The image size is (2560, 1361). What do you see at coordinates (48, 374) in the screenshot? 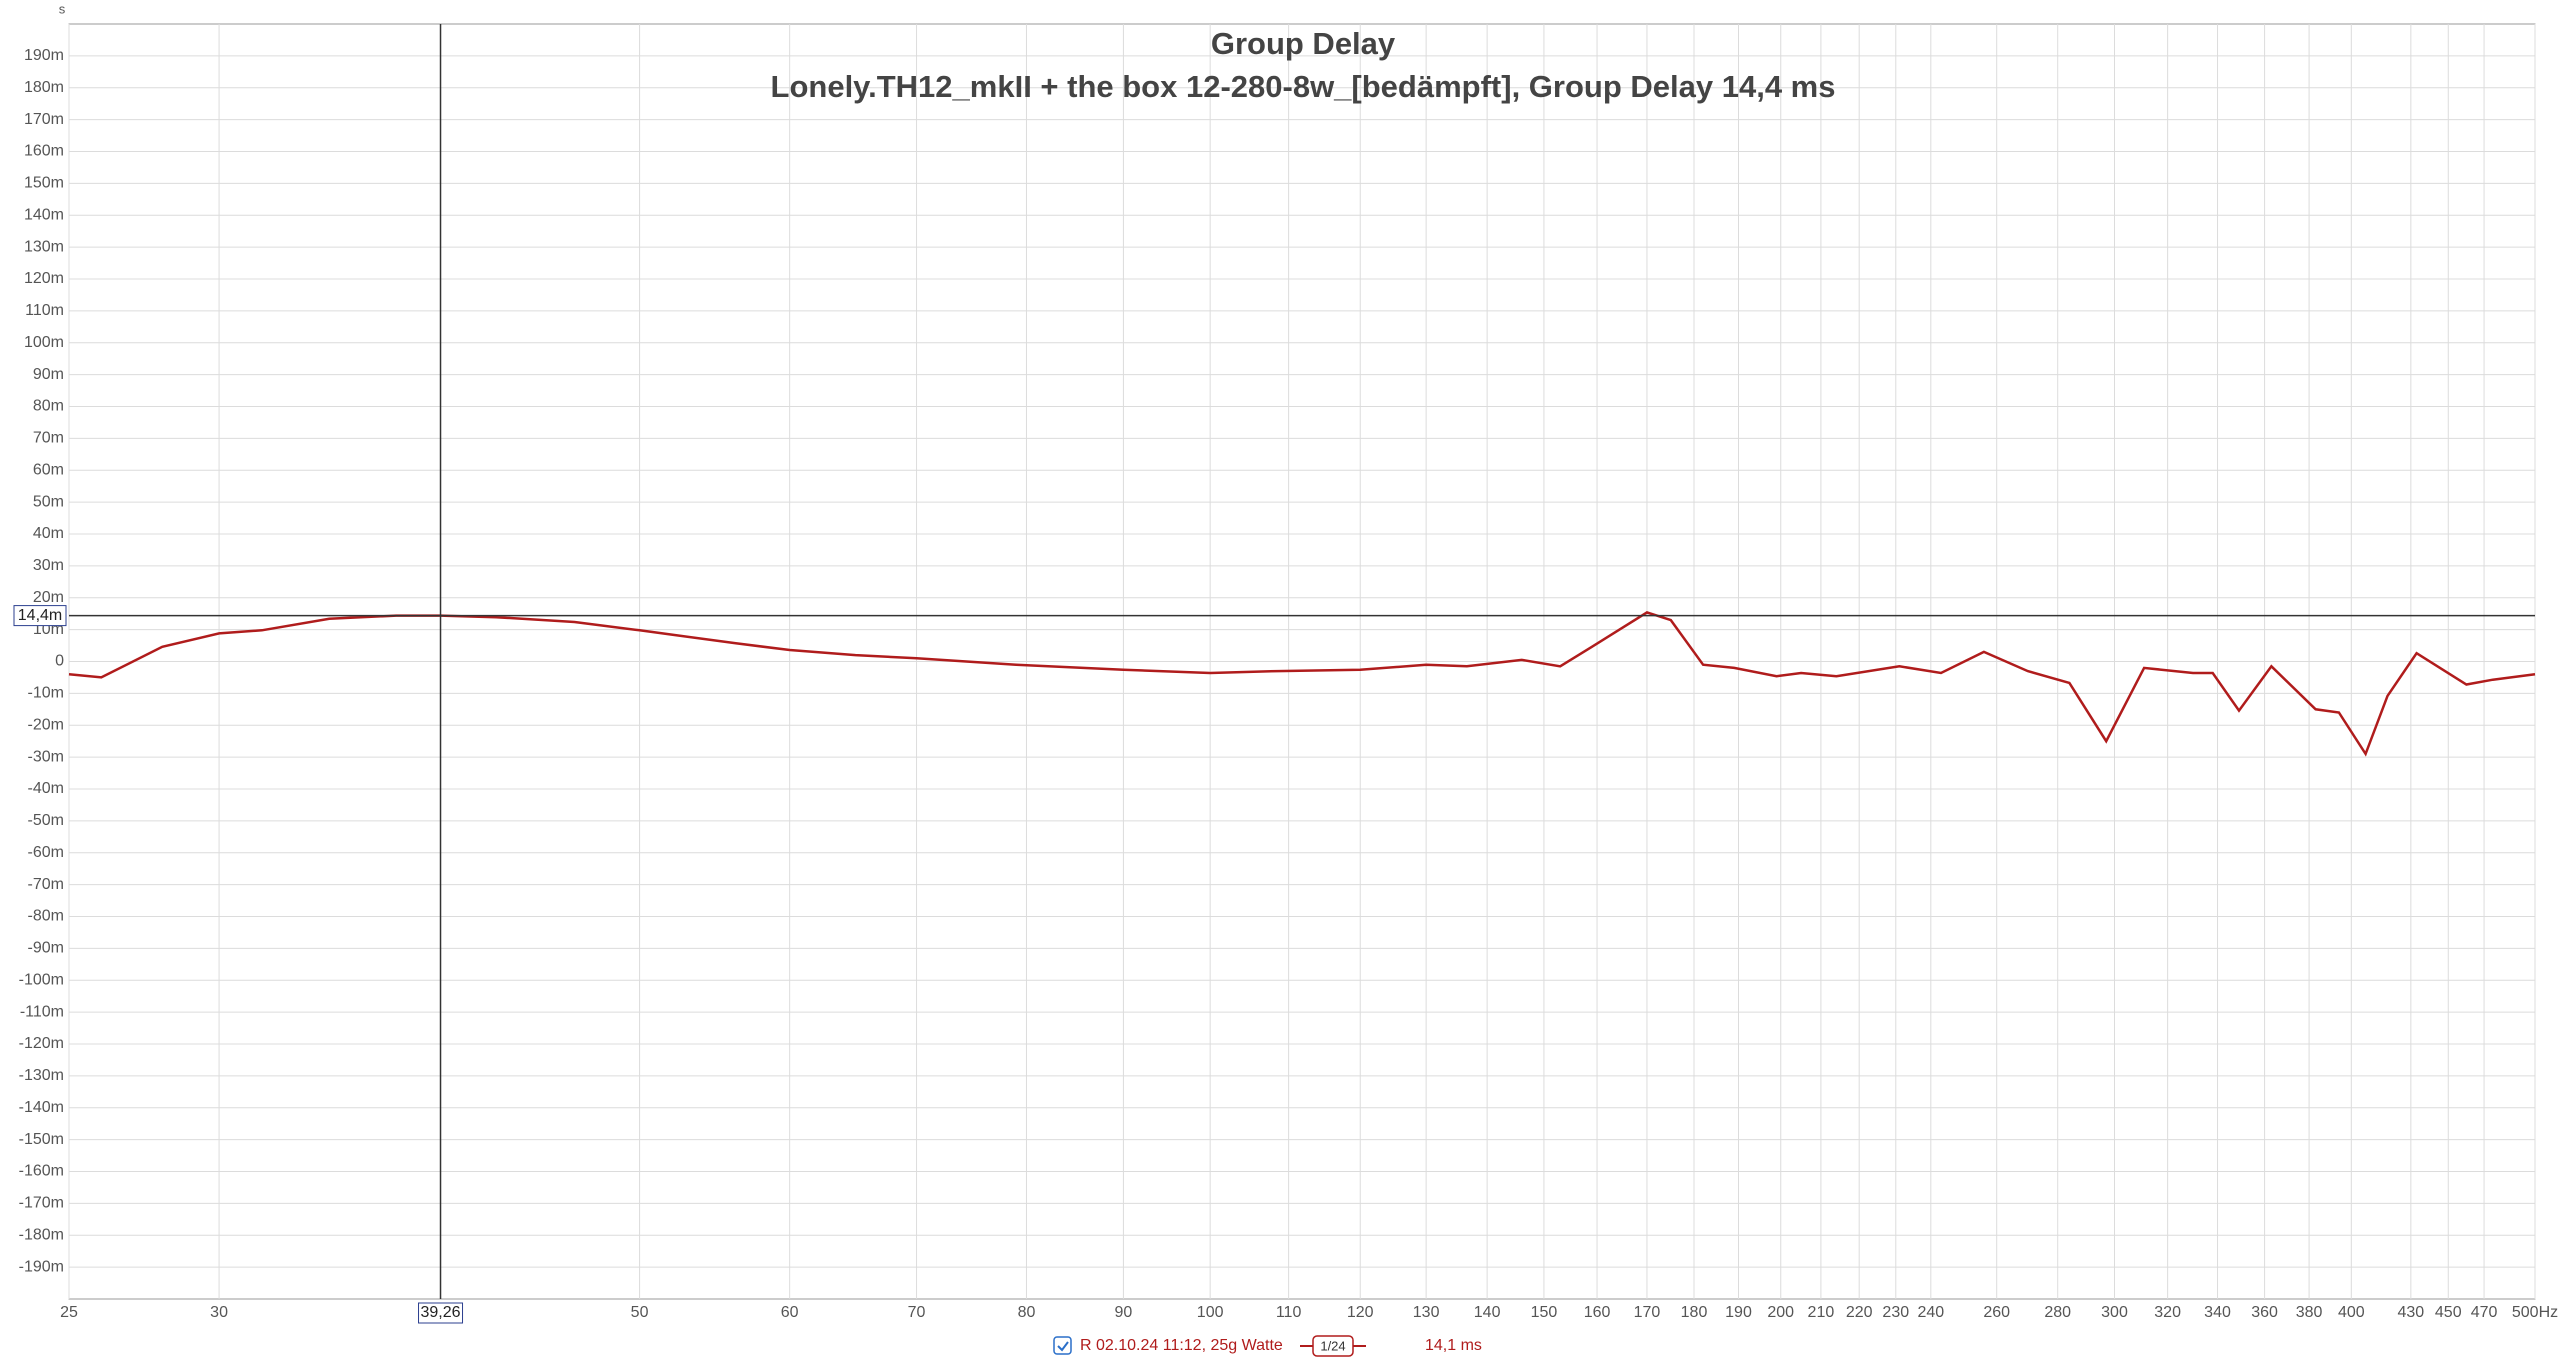
I see `y-tick-label: 90m` at bounding box center [48, 374].